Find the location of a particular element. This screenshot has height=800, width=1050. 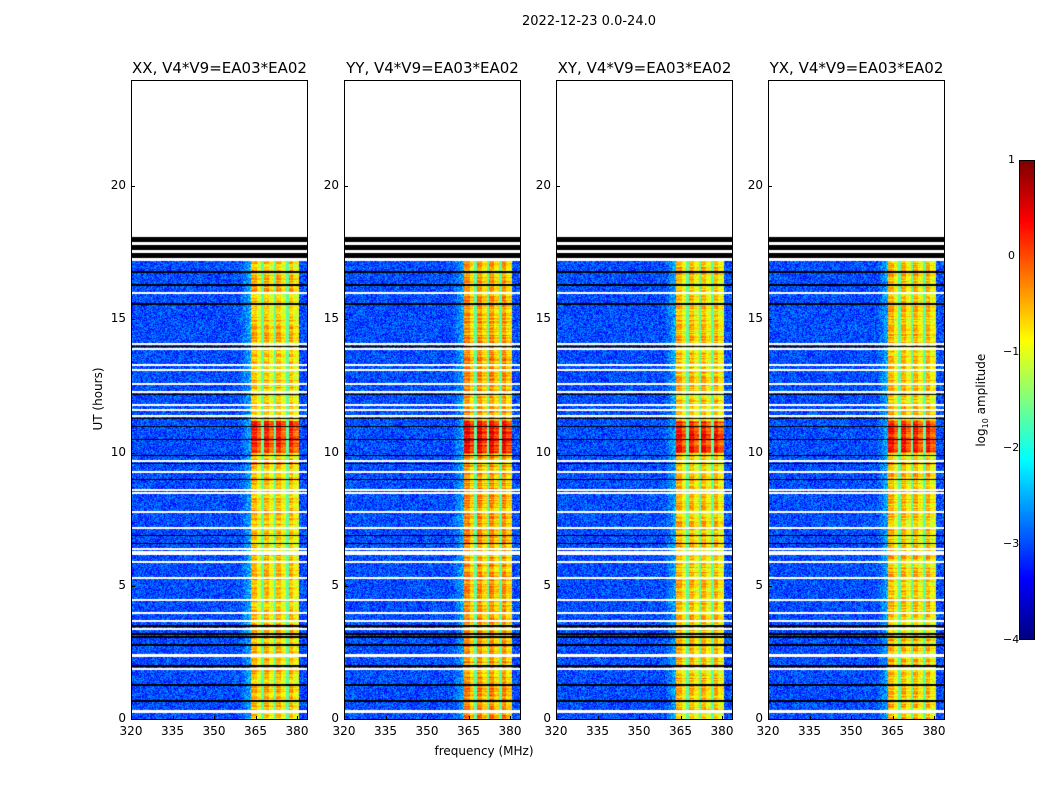

colorbar-label-log: log is located at coordinates (980, 437).